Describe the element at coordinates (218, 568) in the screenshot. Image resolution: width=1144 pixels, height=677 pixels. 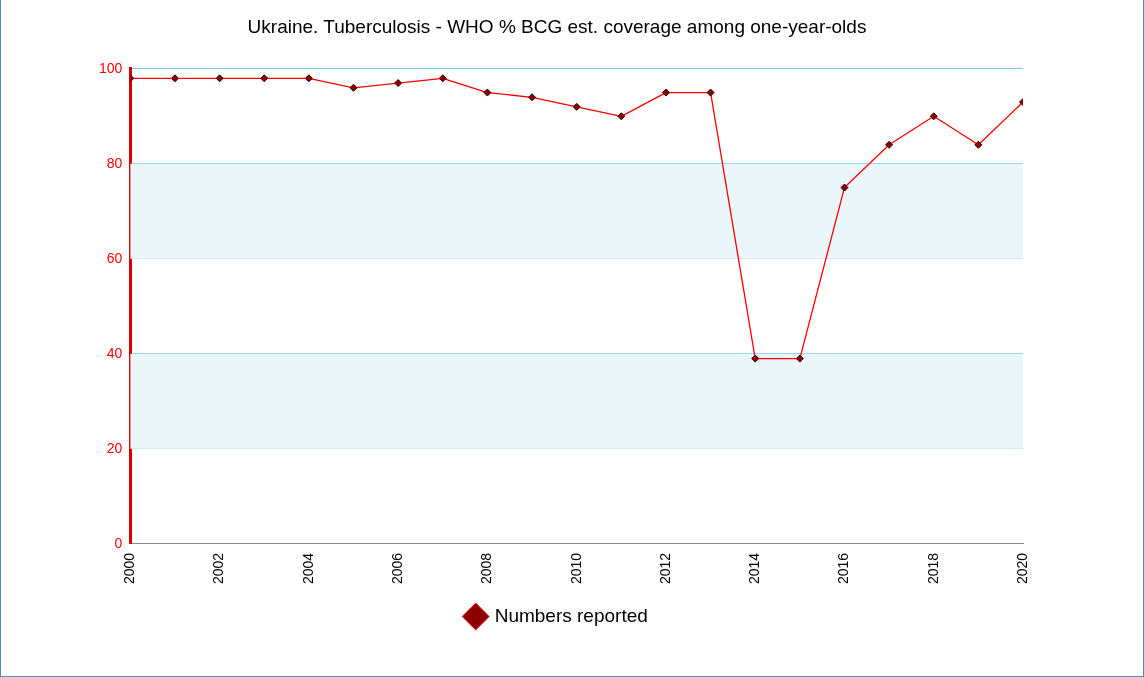
I see `x-tick-label: 2002` at that location.